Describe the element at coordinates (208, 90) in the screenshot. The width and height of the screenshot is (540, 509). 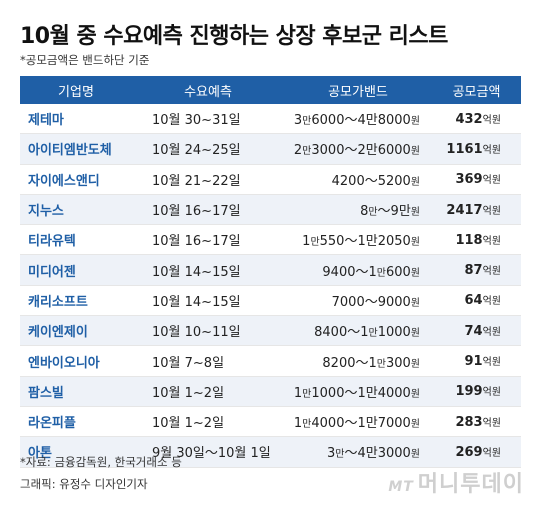
I see `header-period: 수요예측` at that location.